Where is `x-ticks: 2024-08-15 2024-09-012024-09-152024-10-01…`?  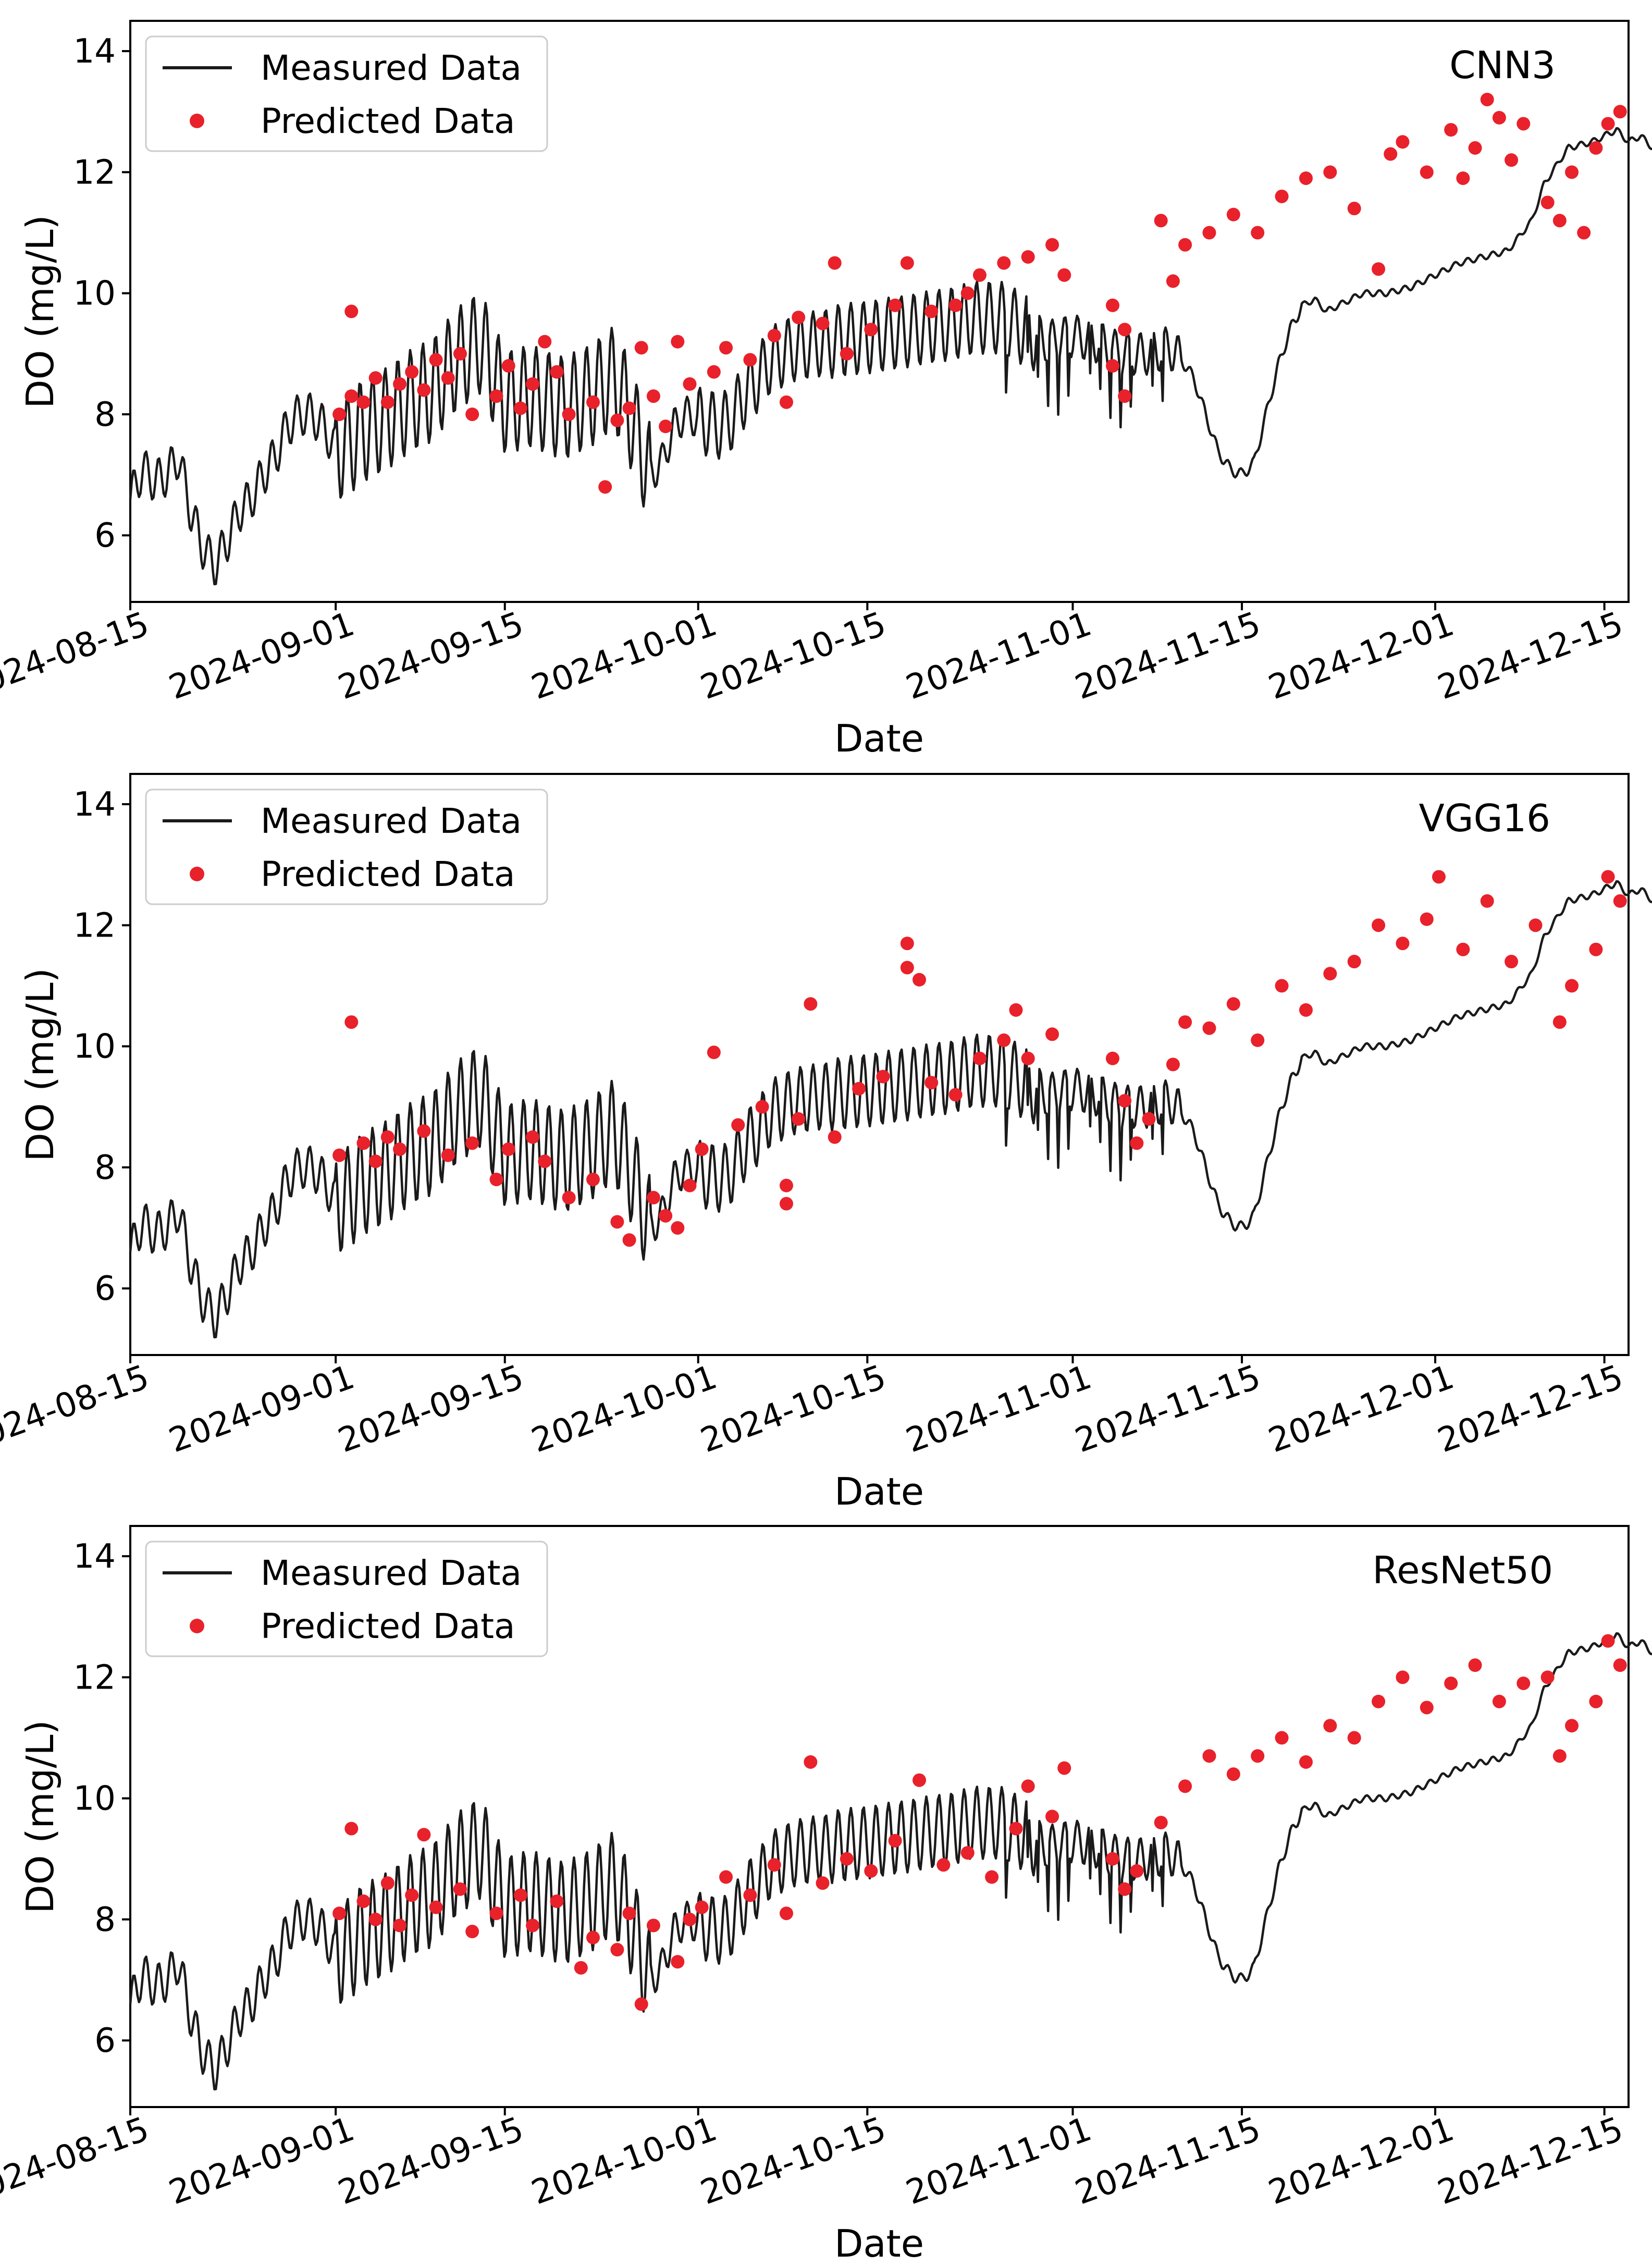
x-ticks: 2024-08-15 2024-09-012024-09-152024-10-01… is located at coordinates (814, 654).